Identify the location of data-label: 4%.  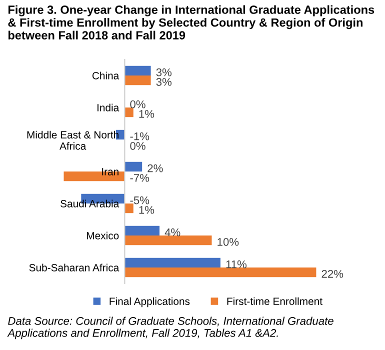
(172, 232).